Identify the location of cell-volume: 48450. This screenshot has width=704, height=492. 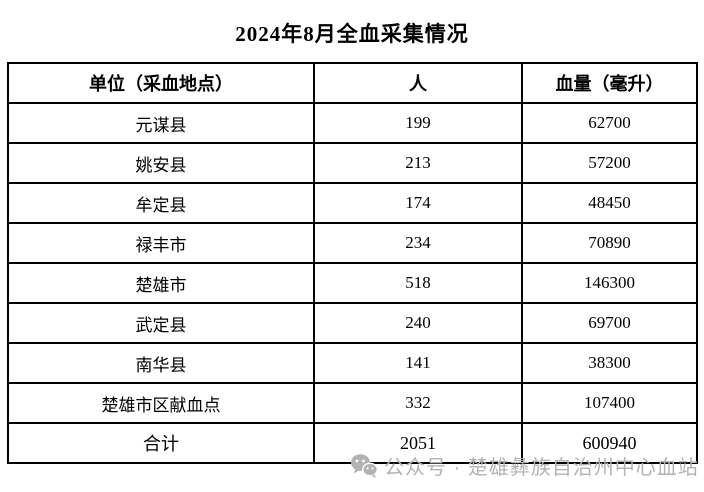
(609, 203).